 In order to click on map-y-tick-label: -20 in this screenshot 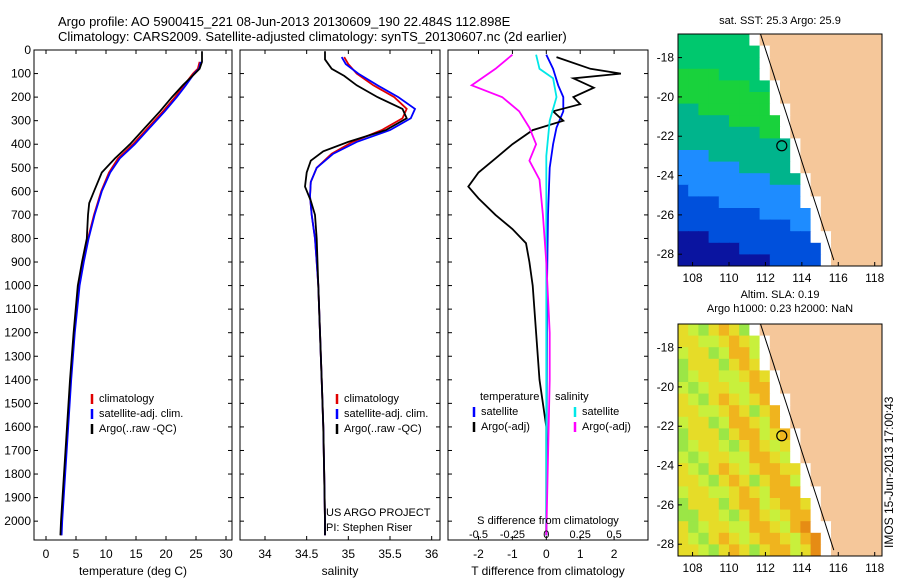, I will do `click(666, 387)`.